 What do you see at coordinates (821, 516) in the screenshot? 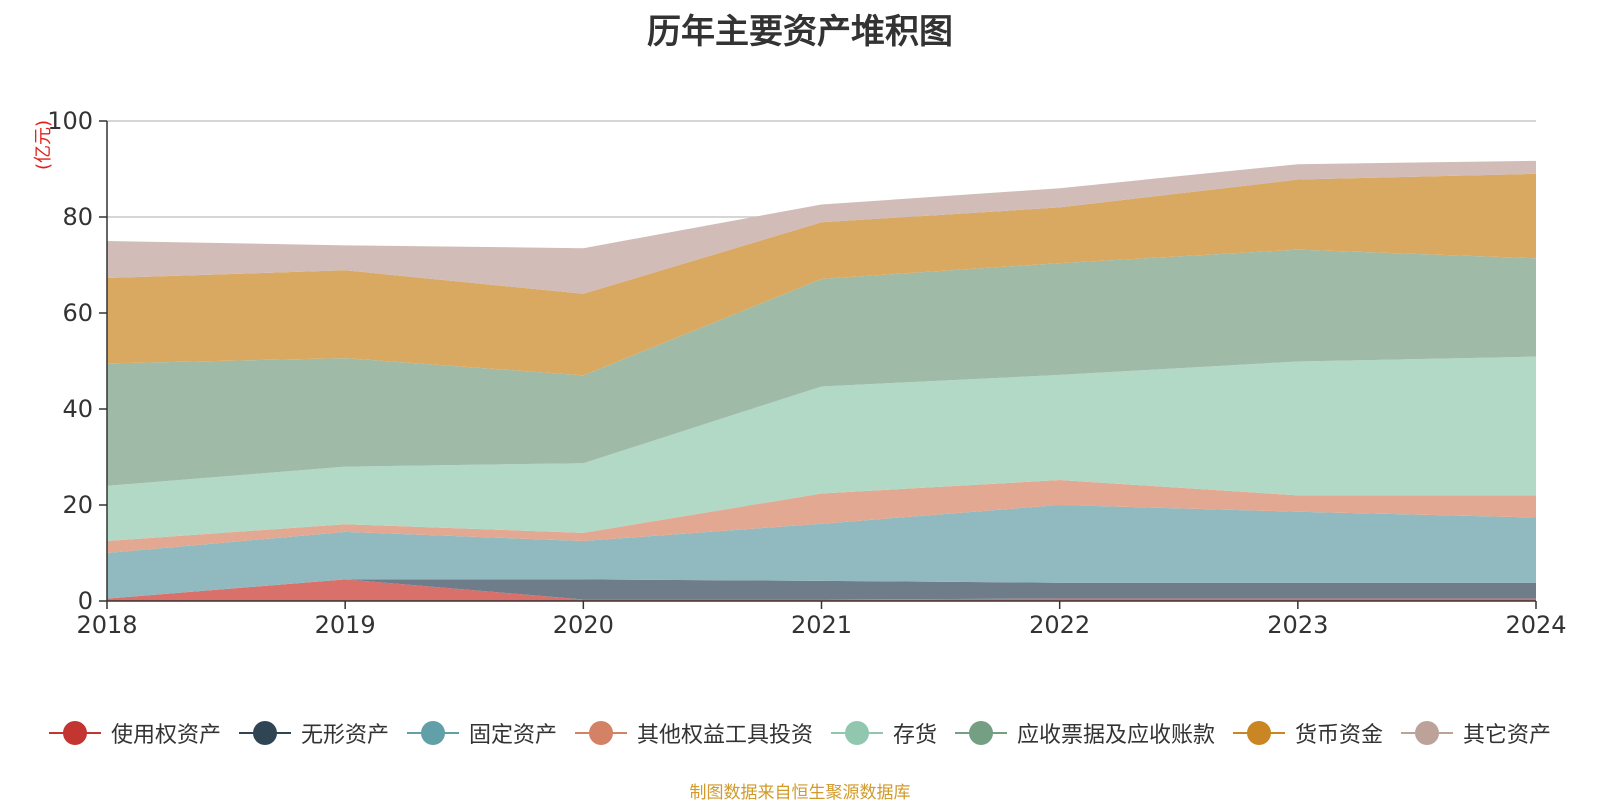
I see `area-其他权益工具投资` at bounding box center [821, 516].